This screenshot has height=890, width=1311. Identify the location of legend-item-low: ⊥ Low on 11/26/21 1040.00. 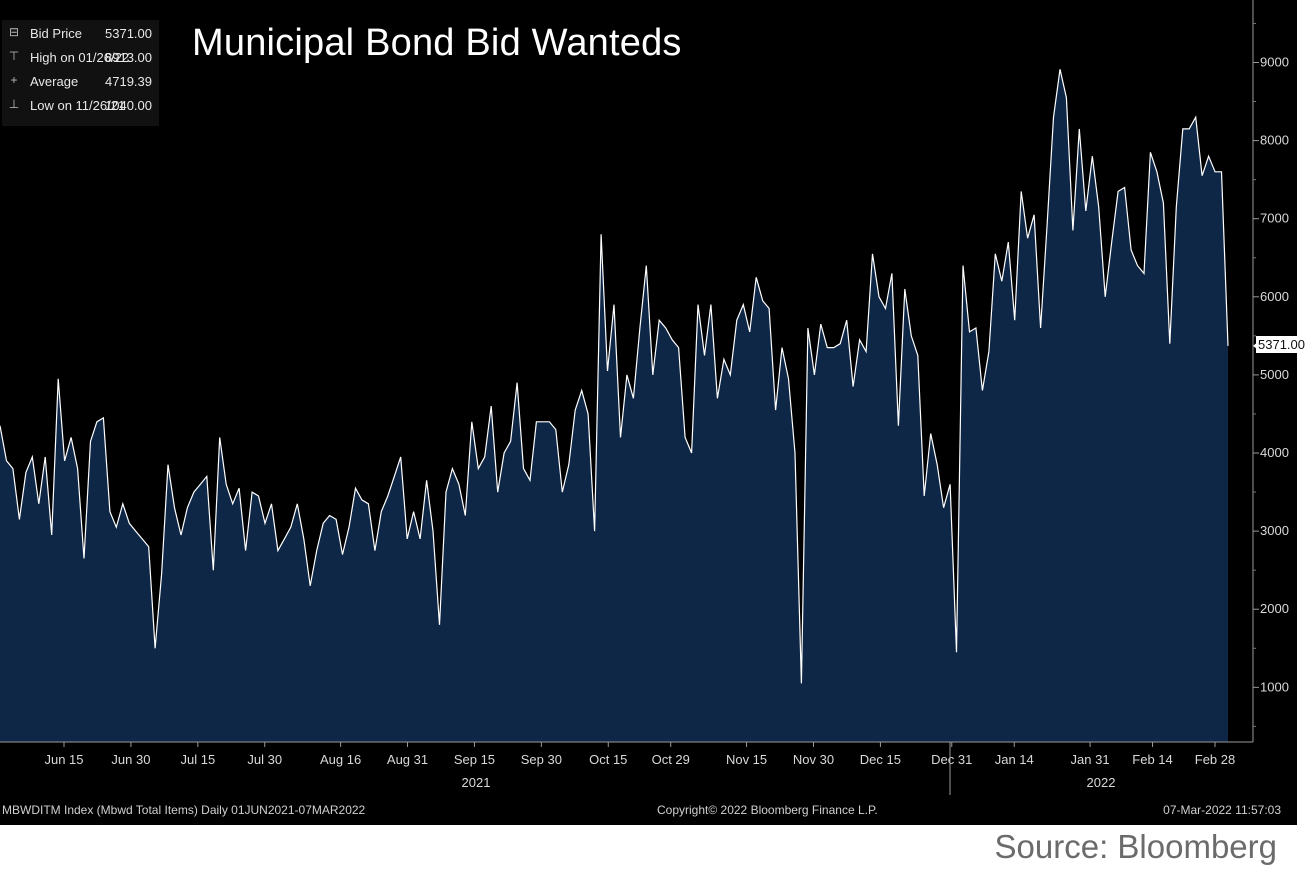
(81, 105).